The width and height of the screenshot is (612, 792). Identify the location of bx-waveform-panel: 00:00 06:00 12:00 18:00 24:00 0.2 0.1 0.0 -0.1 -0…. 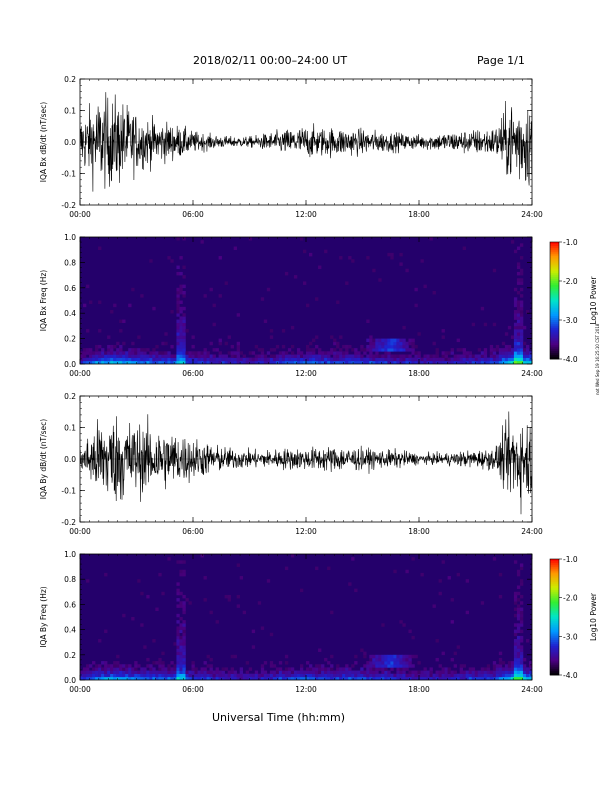
(291, 147).